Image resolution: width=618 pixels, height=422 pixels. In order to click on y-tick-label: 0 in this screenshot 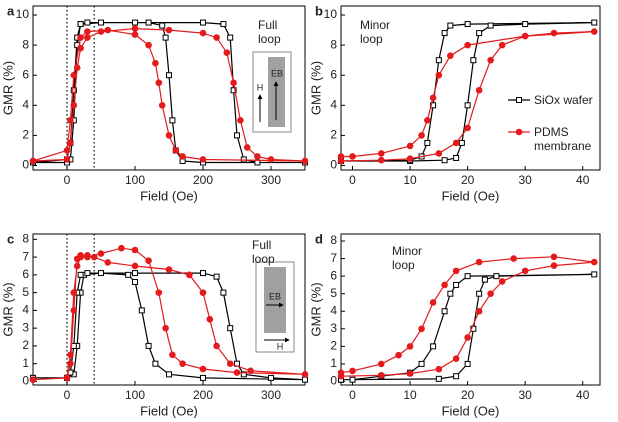, I will do `click(25, 165)`.